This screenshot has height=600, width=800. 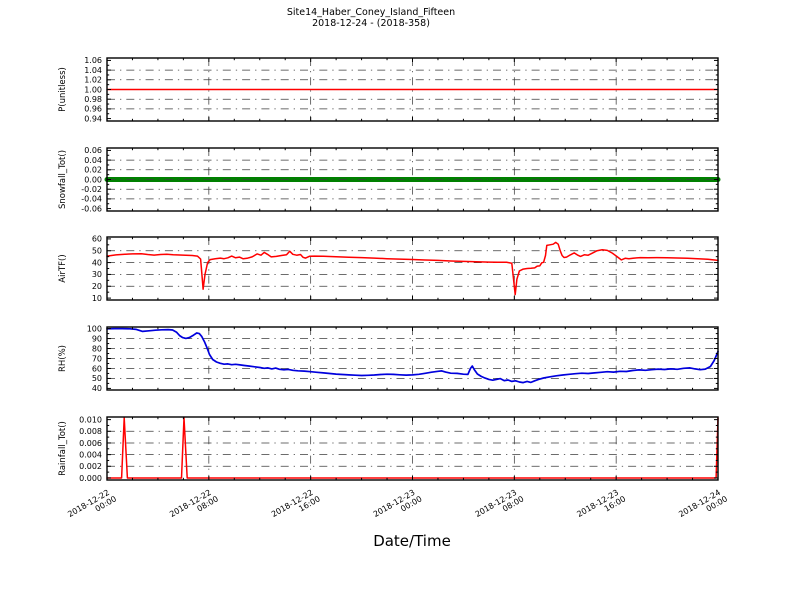 I want to click on y-tick-label: 0.00, so click(x=93, y=179).